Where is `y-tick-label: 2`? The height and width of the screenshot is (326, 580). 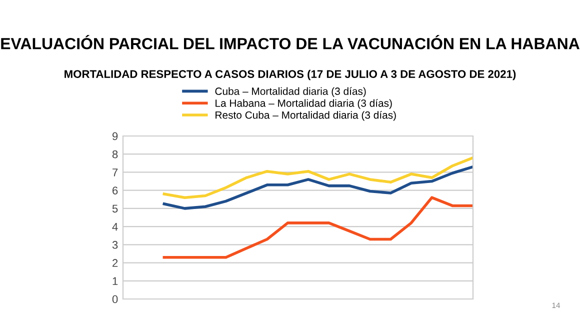 y-tick-label: 2 is located at coordinates (115, 263).